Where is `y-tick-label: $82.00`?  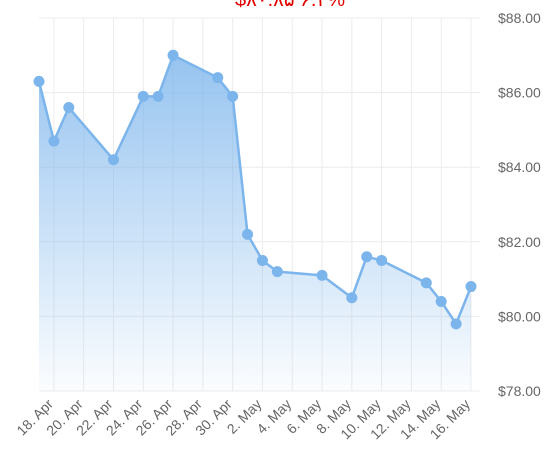 y-tick-label: $82.00 is located at coordinates (519, 242).